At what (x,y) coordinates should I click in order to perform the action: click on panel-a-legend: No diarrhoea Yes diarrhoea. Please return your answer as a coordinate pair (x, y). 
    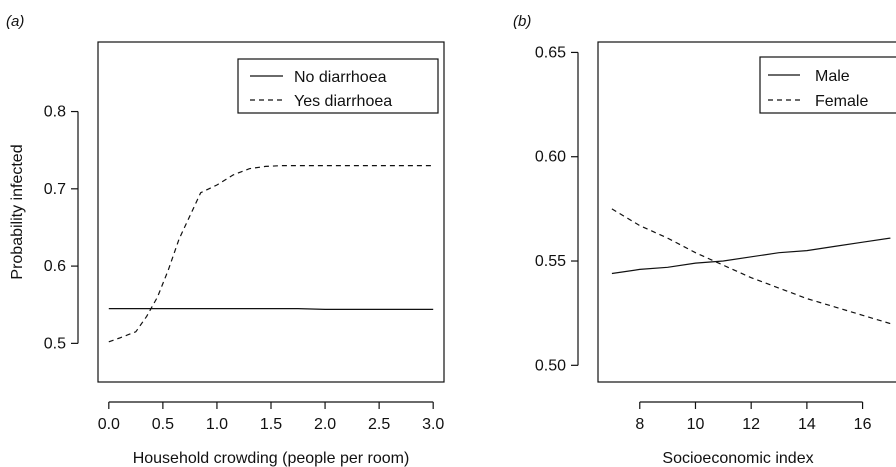
    Looking at the image, I should click on (338, 86).